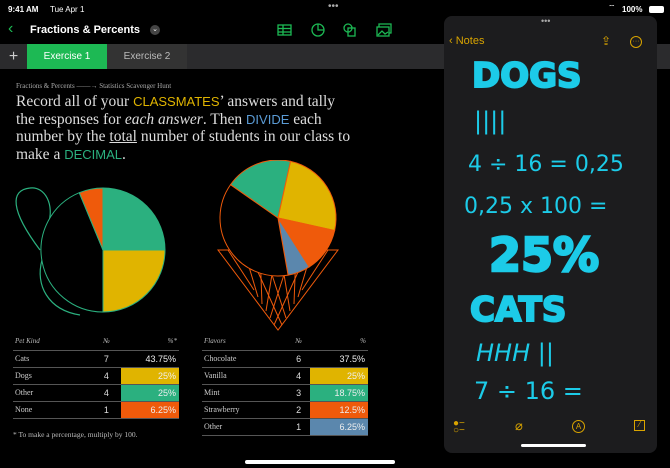 This screenshot has width=670, height=468. What do you see at coordinates (528, 391) in the screenshot?
I see `note-line: 7 ÷ 16 =` at bounding box center [528, 391].